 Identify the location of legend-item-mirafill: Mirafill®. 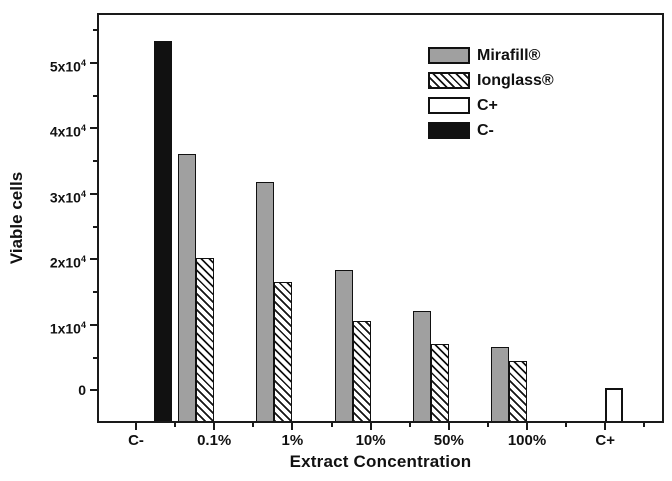
(491, 55).